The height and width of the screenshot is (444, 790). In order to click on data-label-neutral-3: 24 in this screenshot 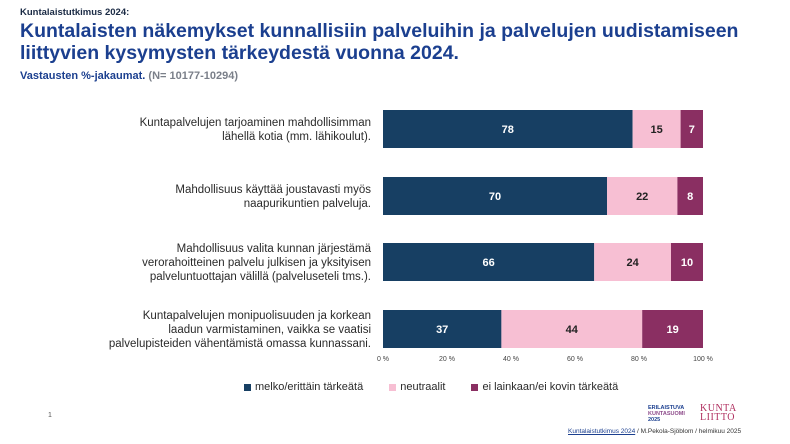, I will do `click(632, 263)`.